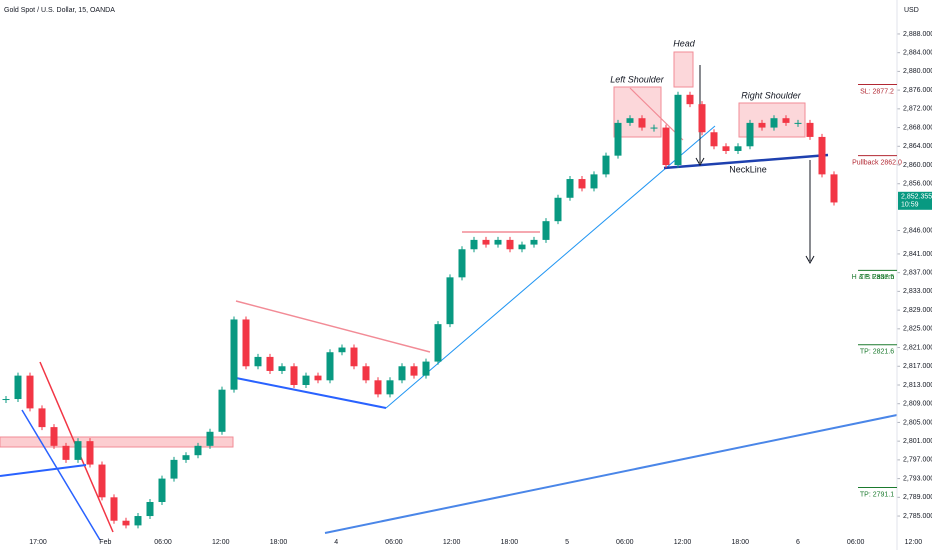 Image resolution: width=932 pixels, height=550 pixels. What do you see at coordinates (748, 169) in the screenshot?
I see `annotation: NeckLine` at bounding box center [748, 169].